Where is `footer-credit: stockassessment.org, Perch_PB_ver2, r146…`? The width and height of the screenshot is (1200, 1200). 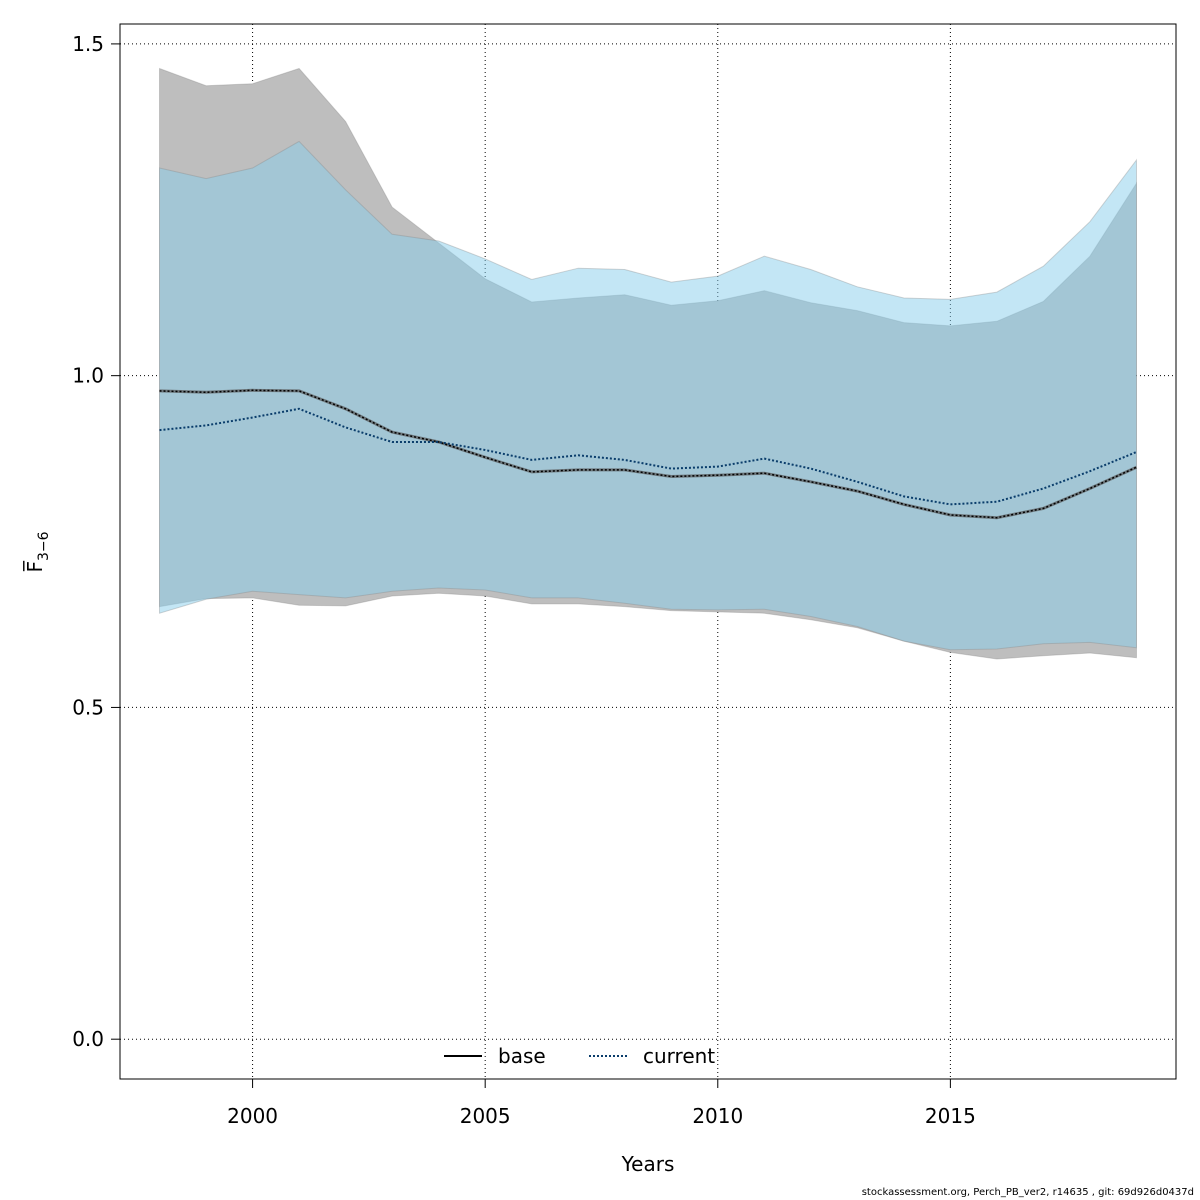 footer-credit: stockassessment.org, Perch_PB_ver2, r146… is located at coordinates (1027, 1192).